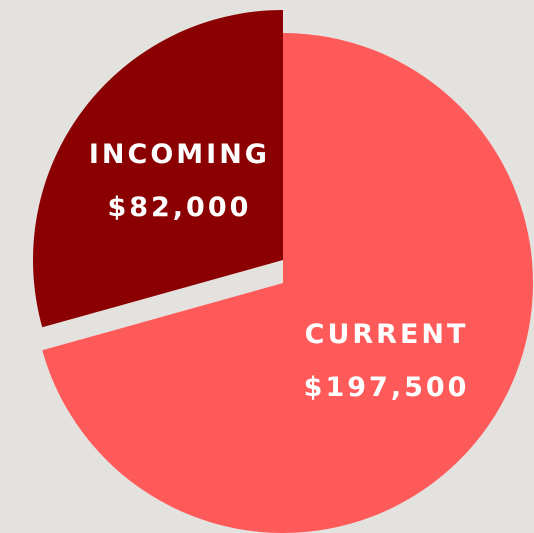 The height and width of the screenshot is (533, 534). Describe the element at coordinates (179, 154) in the screenshot. I see `slice-category: INCOMING` at that location.